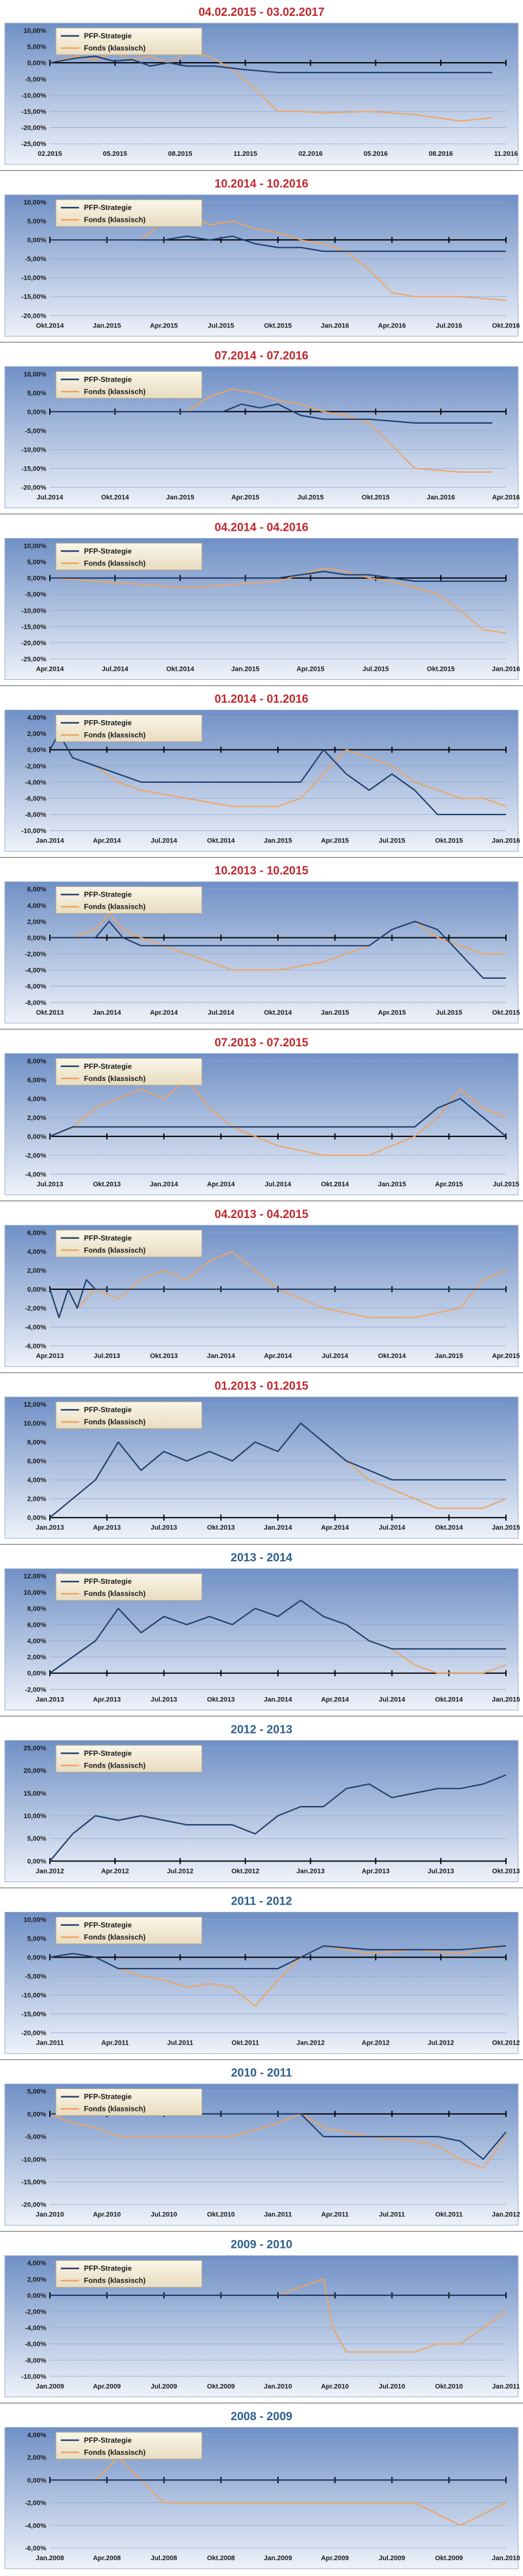  Describe the element at coordinates (506, 325) in the screenshot. I see `x-tick-label: Okt.2016` at that location.